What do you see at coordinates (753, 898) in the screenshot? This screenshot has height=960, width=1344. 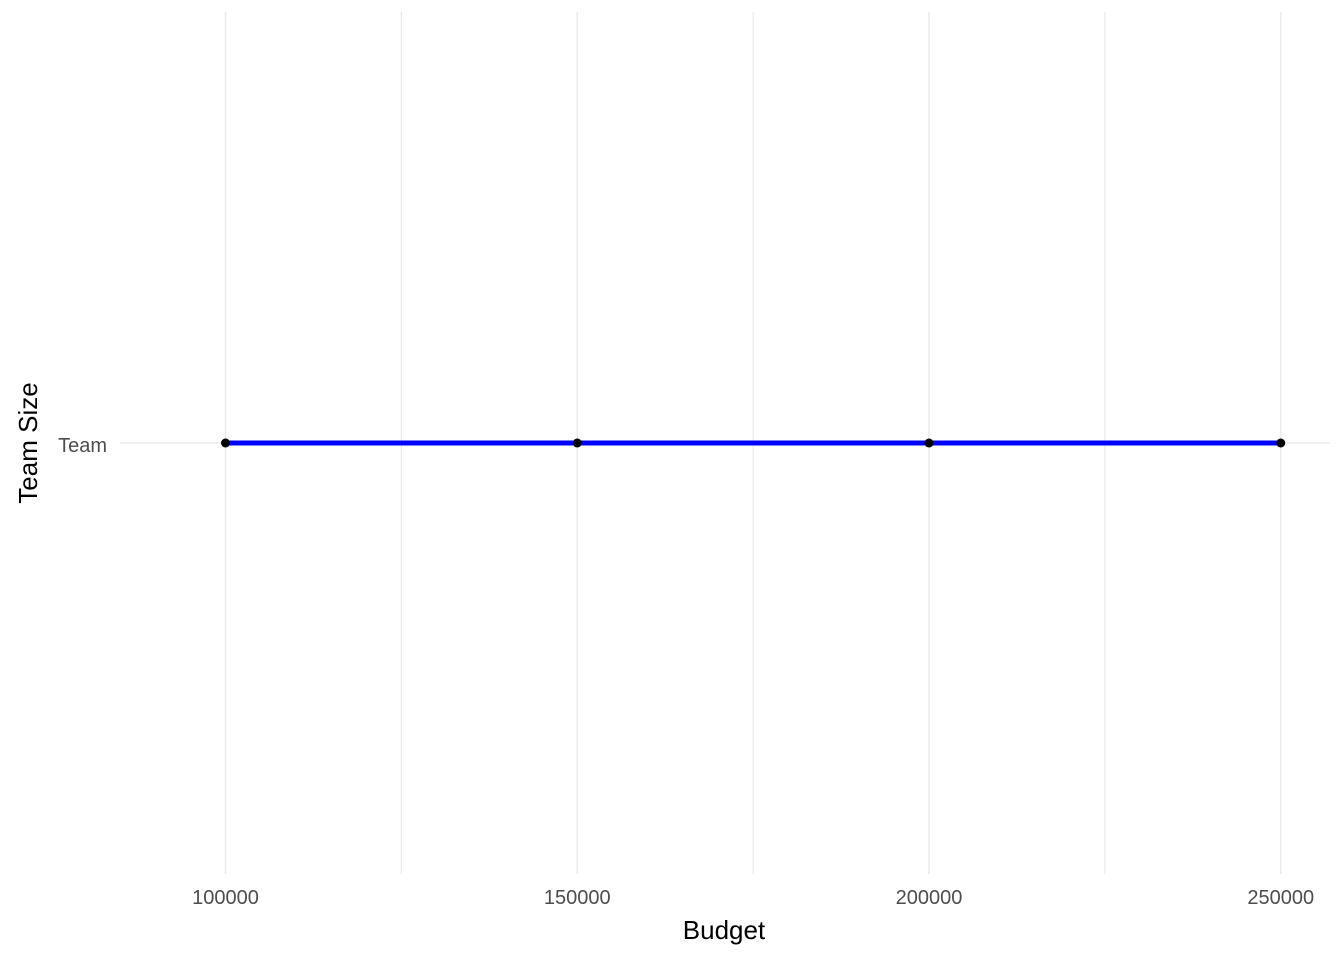 I see `tick-labels: 100000 150000 200000 250000` at bounding box center [753, 898].